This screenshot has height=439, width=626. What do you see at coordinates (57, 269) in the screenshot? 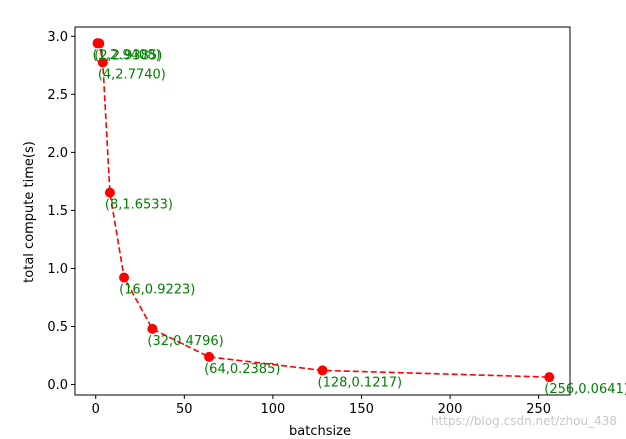
I see `y-tick-label: 1.0` at bounding box center [57, 269].